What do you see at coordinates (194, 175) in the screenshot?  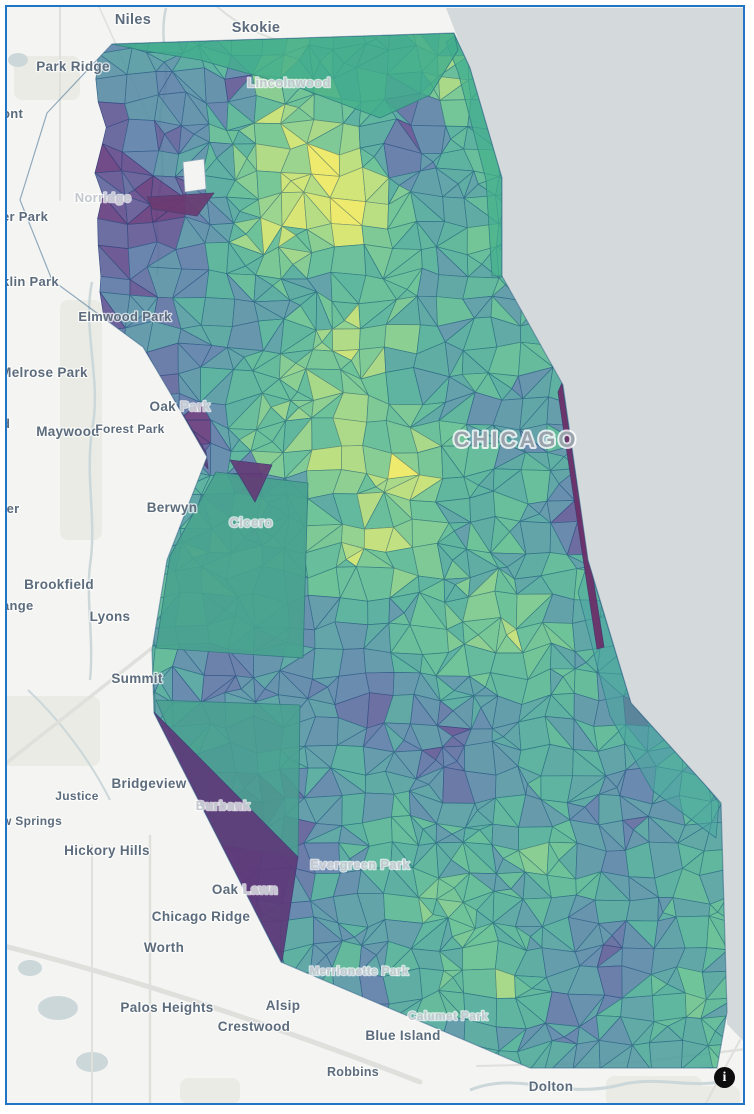 I see `tract-patch-harwood-hole` at bounding box center [194, 175].